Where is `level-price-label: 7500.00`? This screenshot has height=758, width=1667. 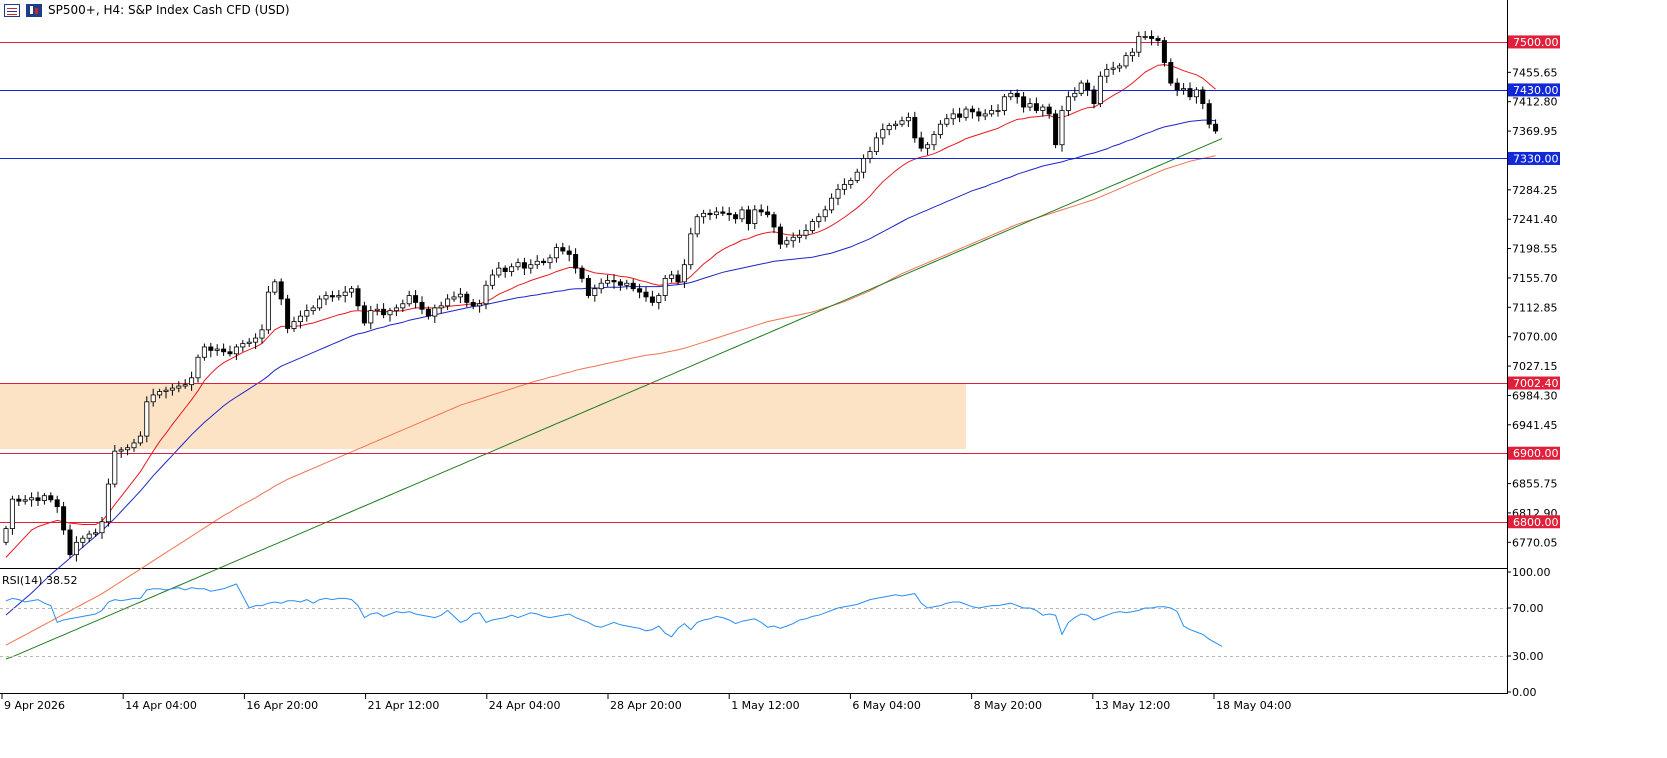
level-price-label: 7500.00 is located at coordinates (1536, 42).